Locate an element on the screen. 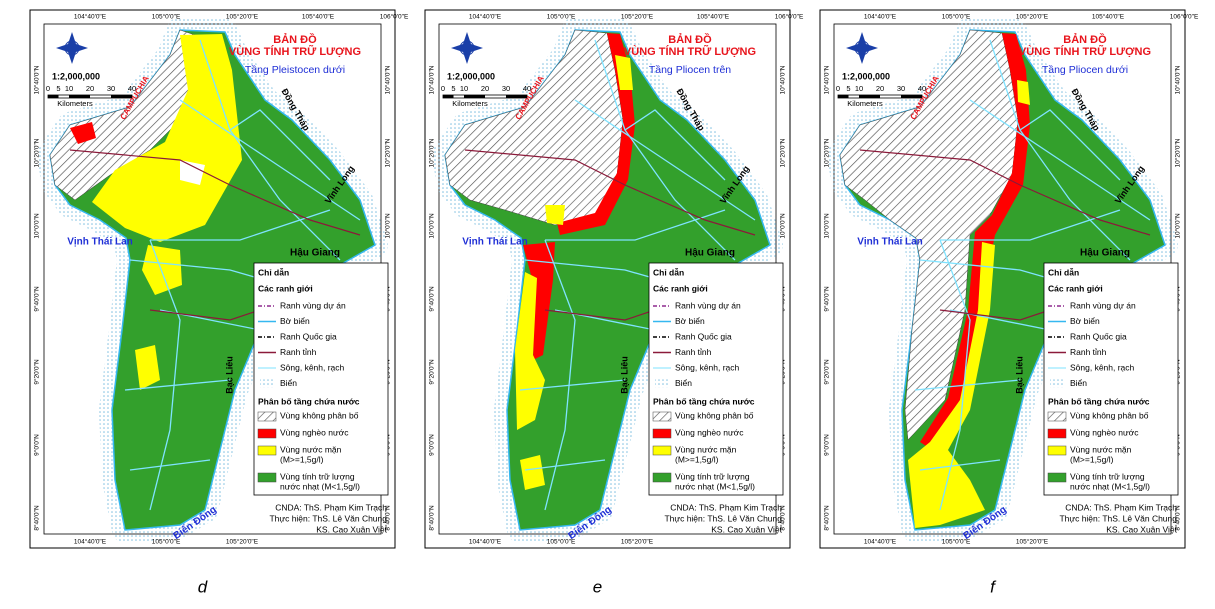 The height and width of the screenshot is (609, 1215). lon-label: 105°40'0"E is located at coordinates (318, 17).